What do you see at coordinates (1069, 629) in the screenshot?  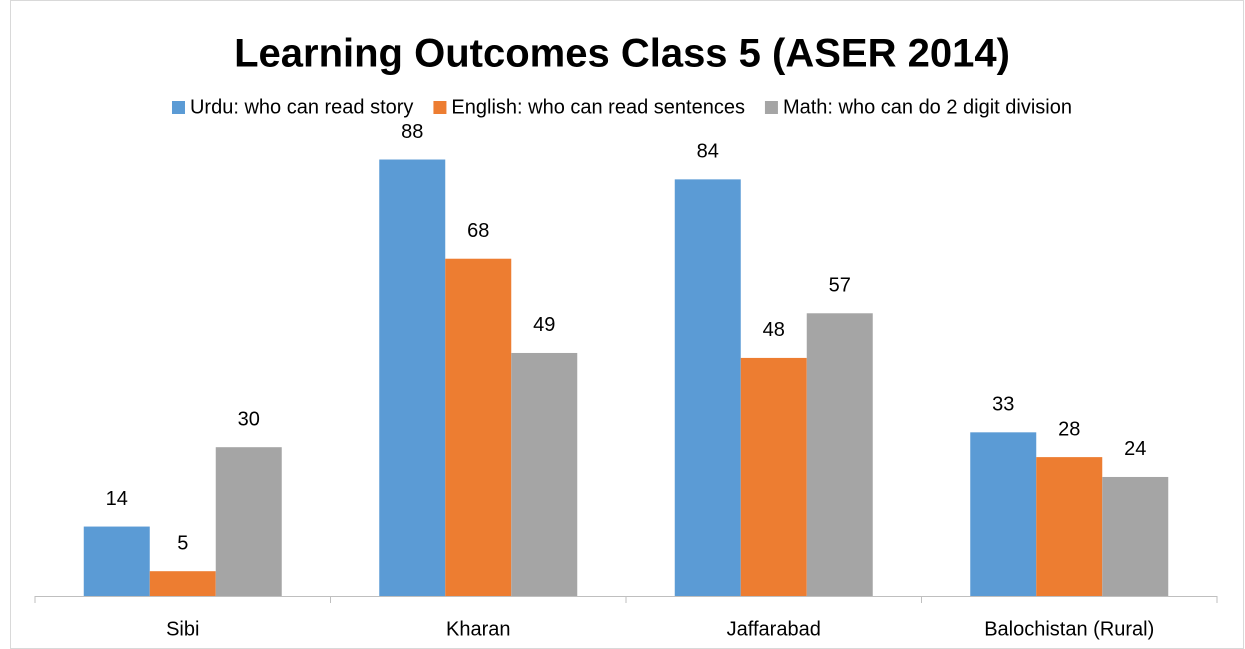 I see `x-tick-label: Balochistan (Rural)` at bounding box center [1069, 629].